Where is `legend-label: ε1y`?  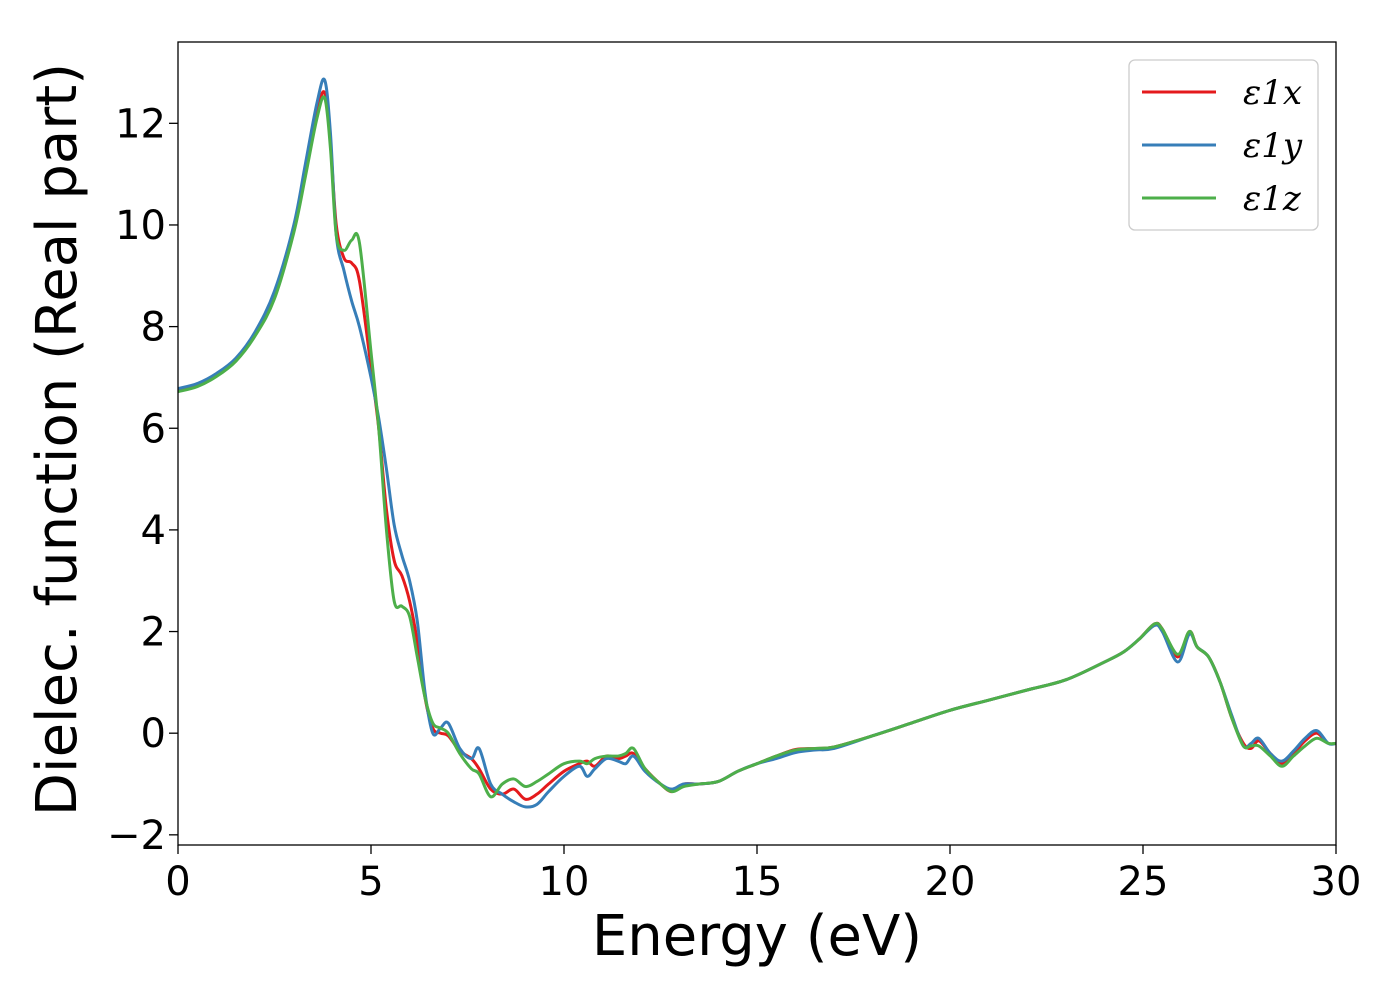
legend-label: ε1y is located at coordinates (1273, 146).